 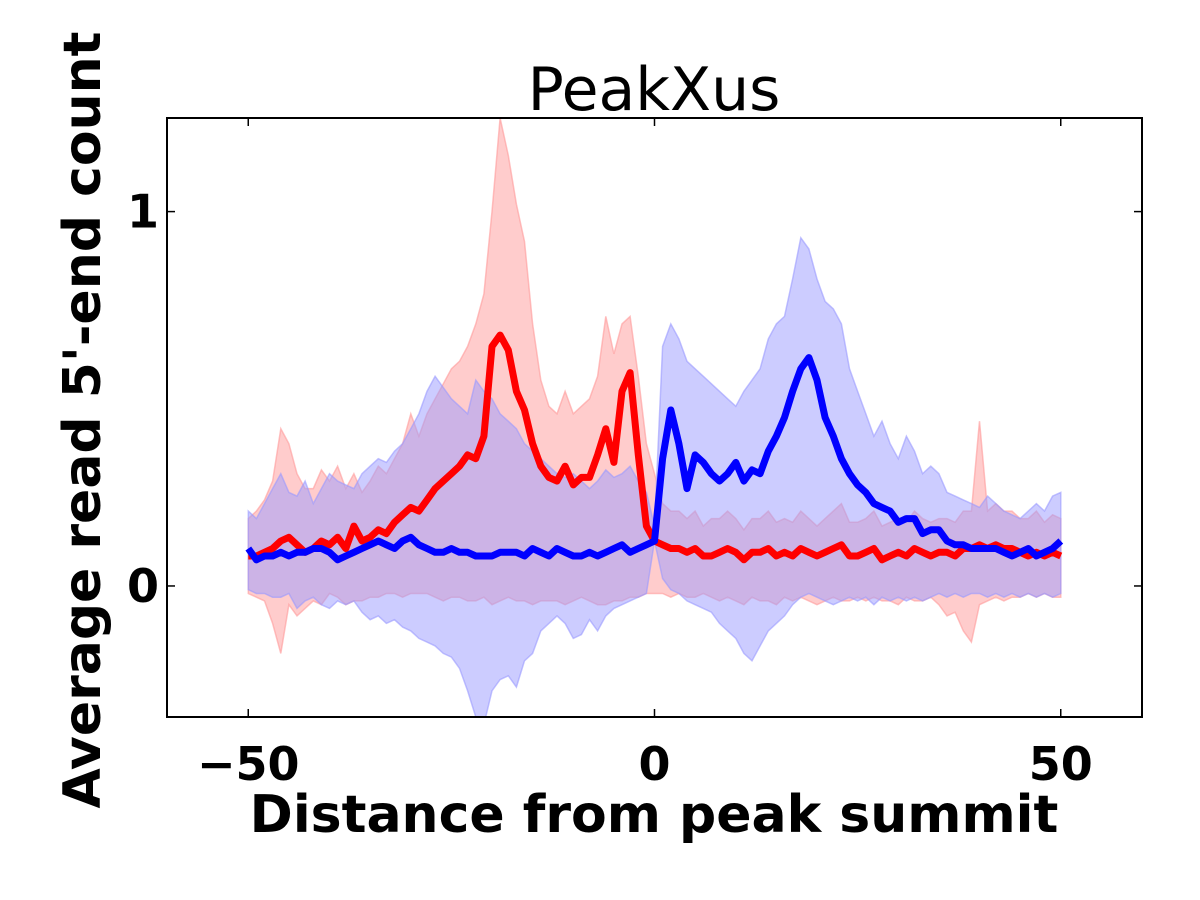 I want to click on x-tick-label: 50, so click(x=1061, y=764).